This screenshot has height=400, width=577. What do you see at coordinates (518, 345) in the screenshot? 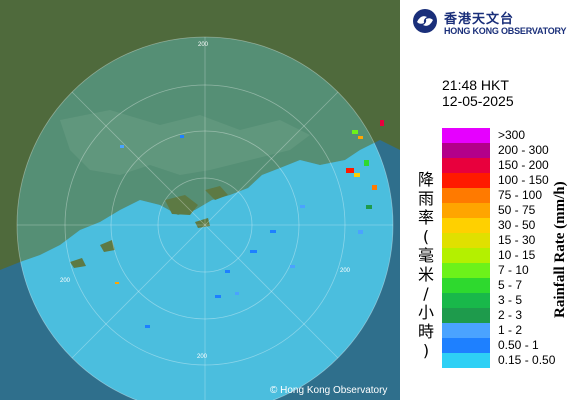
I see `legend-label: 0.50 - 1` at bounding box center [518, 345].